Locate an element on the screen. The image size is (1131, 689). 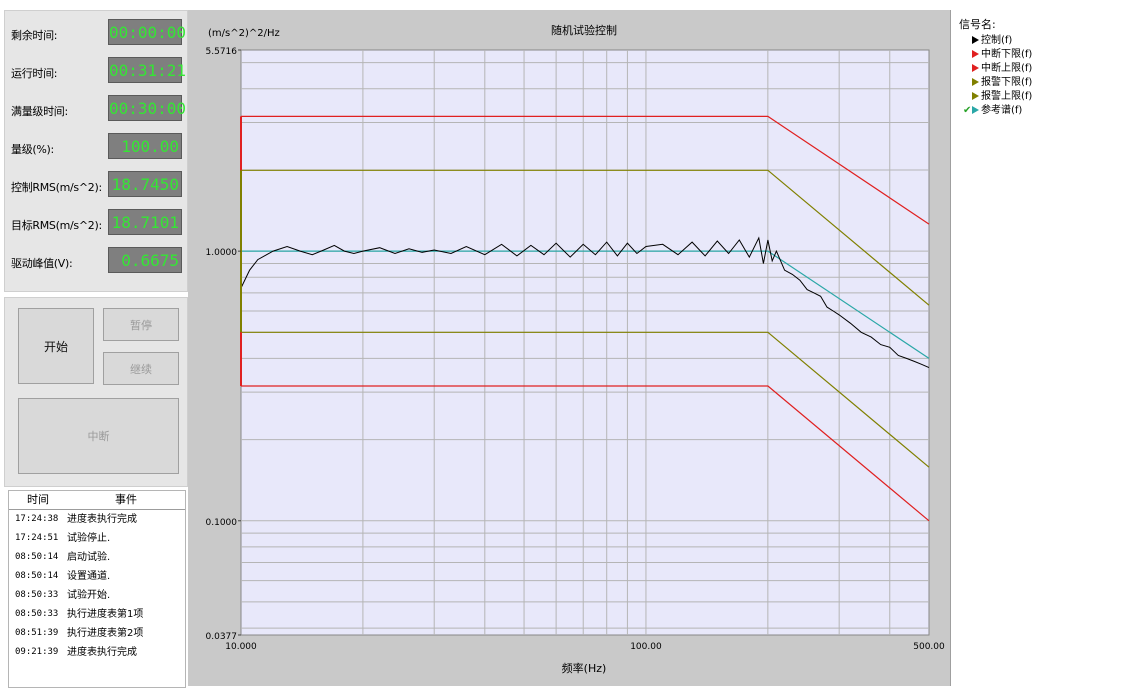
stat-label: 量级(%): is located at coordinates (32, 149).